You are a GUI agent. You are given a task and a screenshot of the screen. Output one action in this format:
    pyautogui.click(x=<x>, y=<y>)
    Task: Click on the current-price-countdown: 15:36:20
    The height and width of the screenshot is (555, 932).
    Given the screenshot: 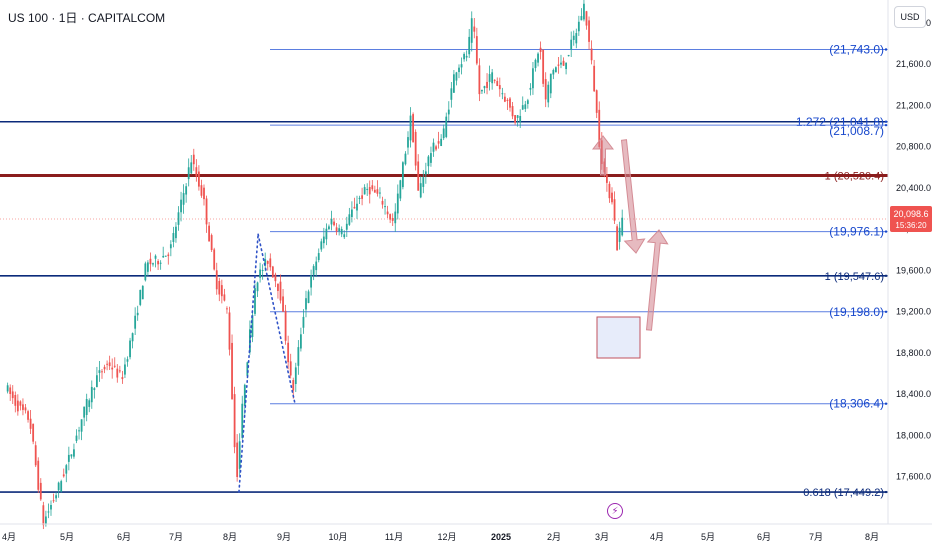 What is the action you would take?
    pyautogui.click(x=911, y=225)
    